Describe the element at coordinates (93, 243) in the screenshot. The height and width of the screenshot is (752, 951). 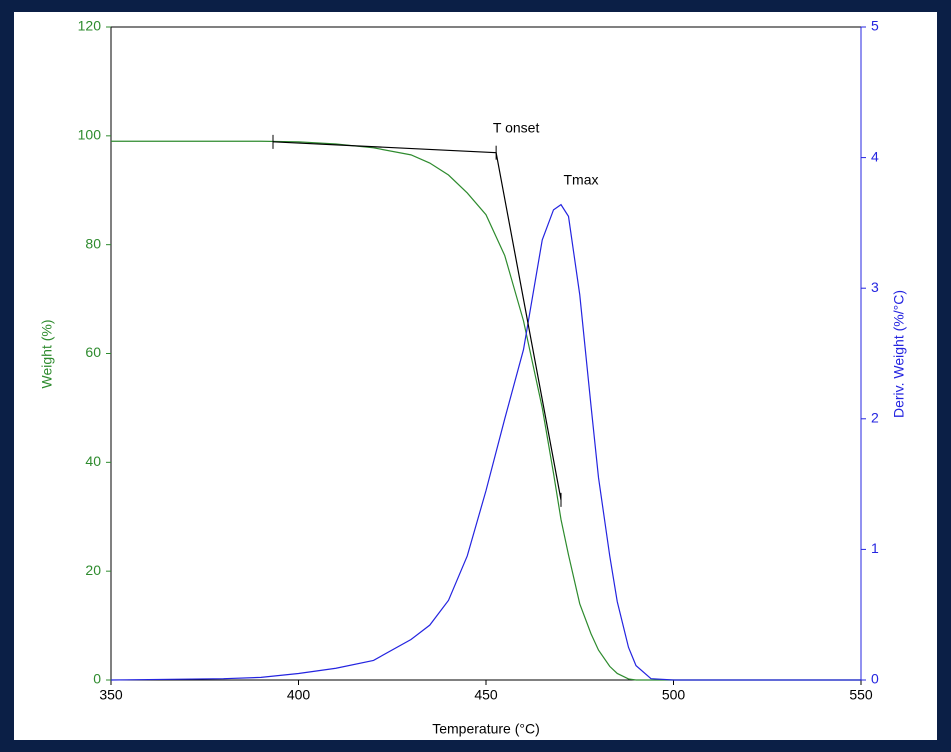
I see `y-tick-label: 80` at that location.